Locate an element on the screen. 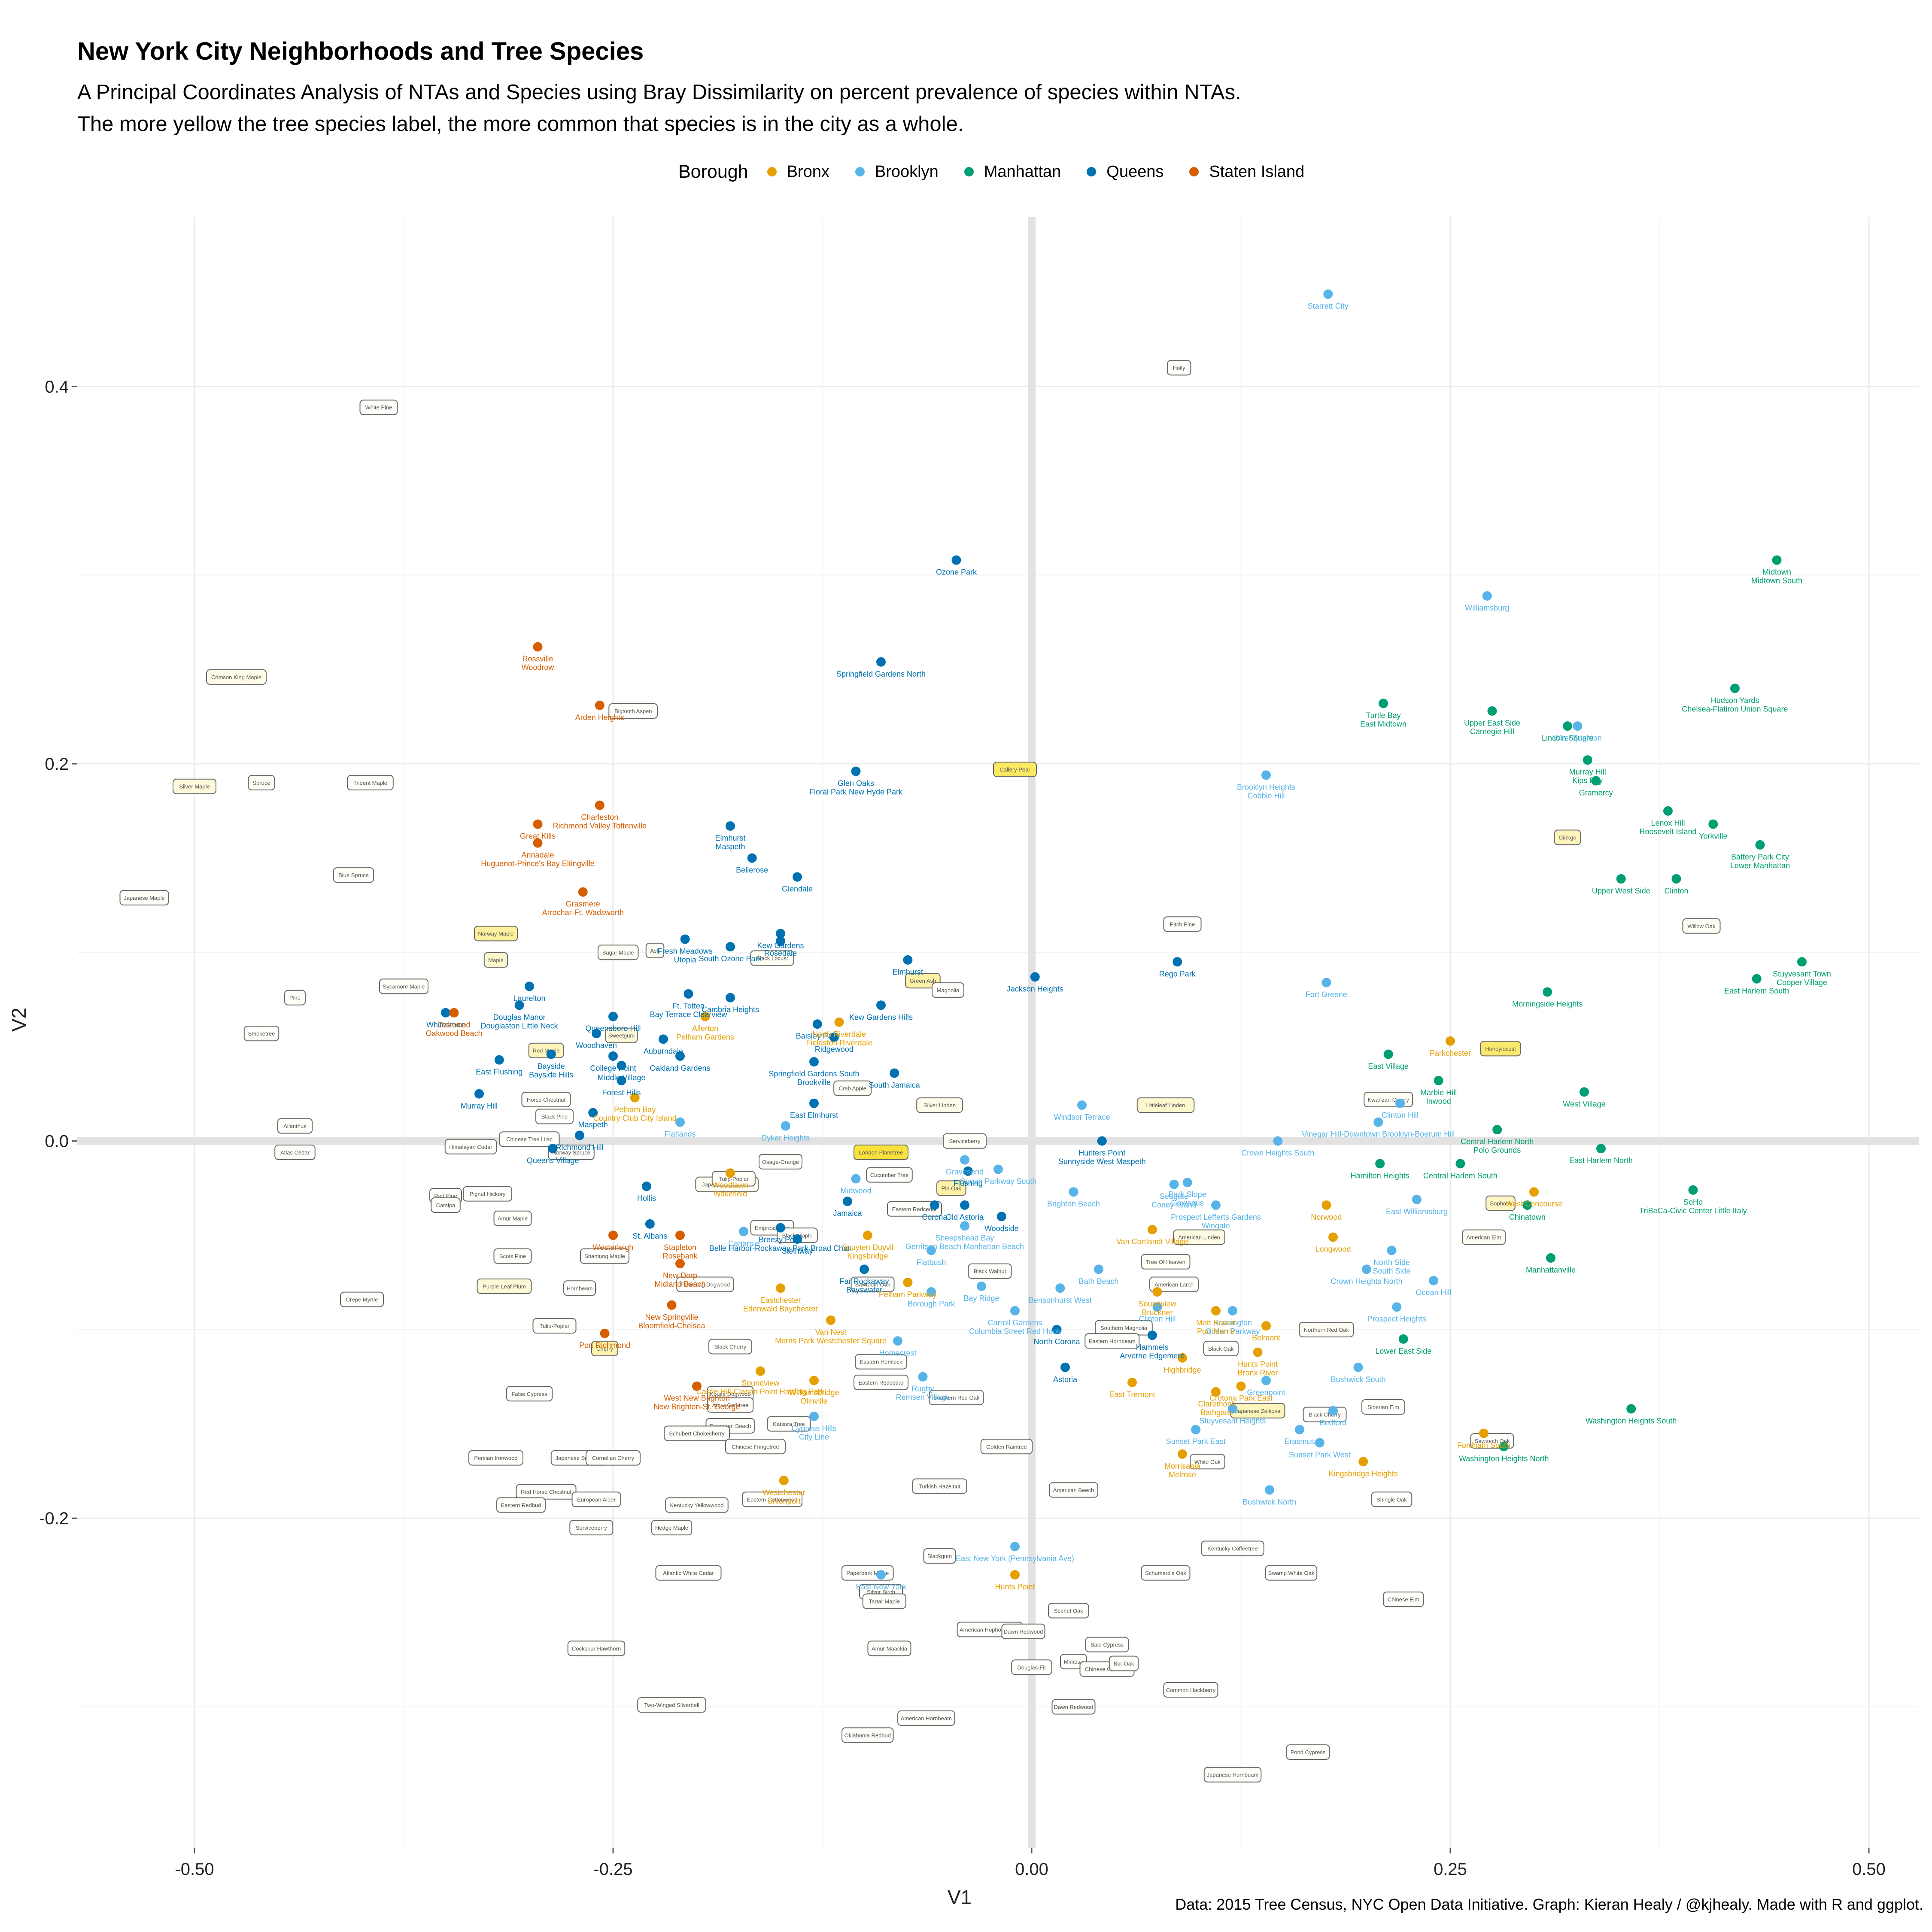 Image resolution: width=1932 pixels, height=1932 pixels. legend-dot-brooklyn is located at coordinates (860, 171).